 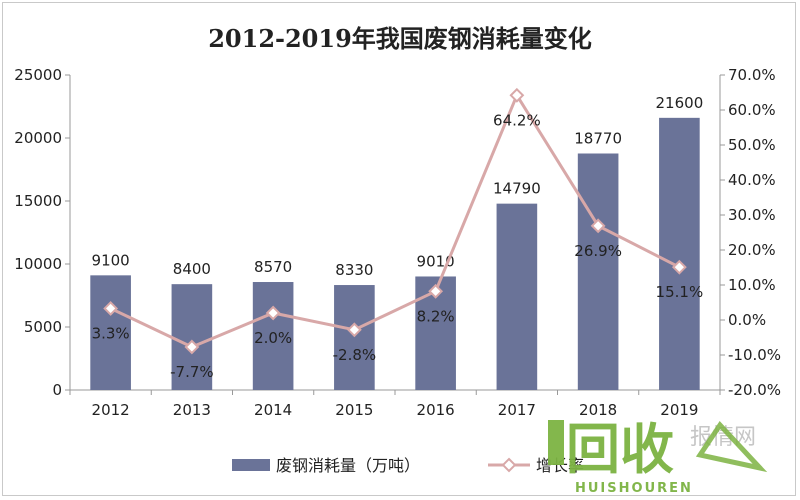 I want to click on right-tick-label: 0.0%, so click(x=747, y=320).